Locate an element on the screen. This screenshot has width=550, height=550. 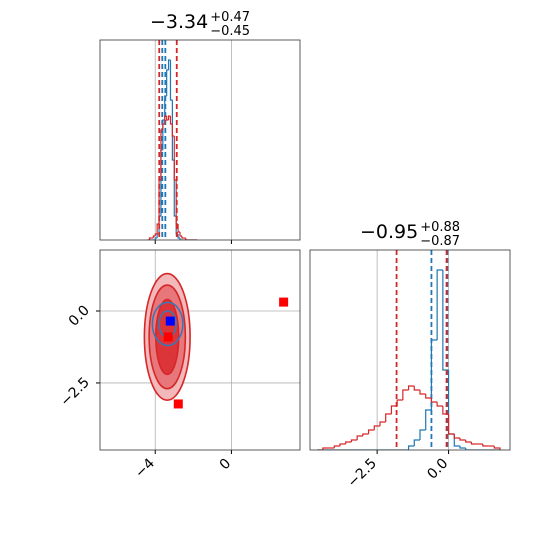
x-tick-label: −4 is located at coordinates (145, 468).